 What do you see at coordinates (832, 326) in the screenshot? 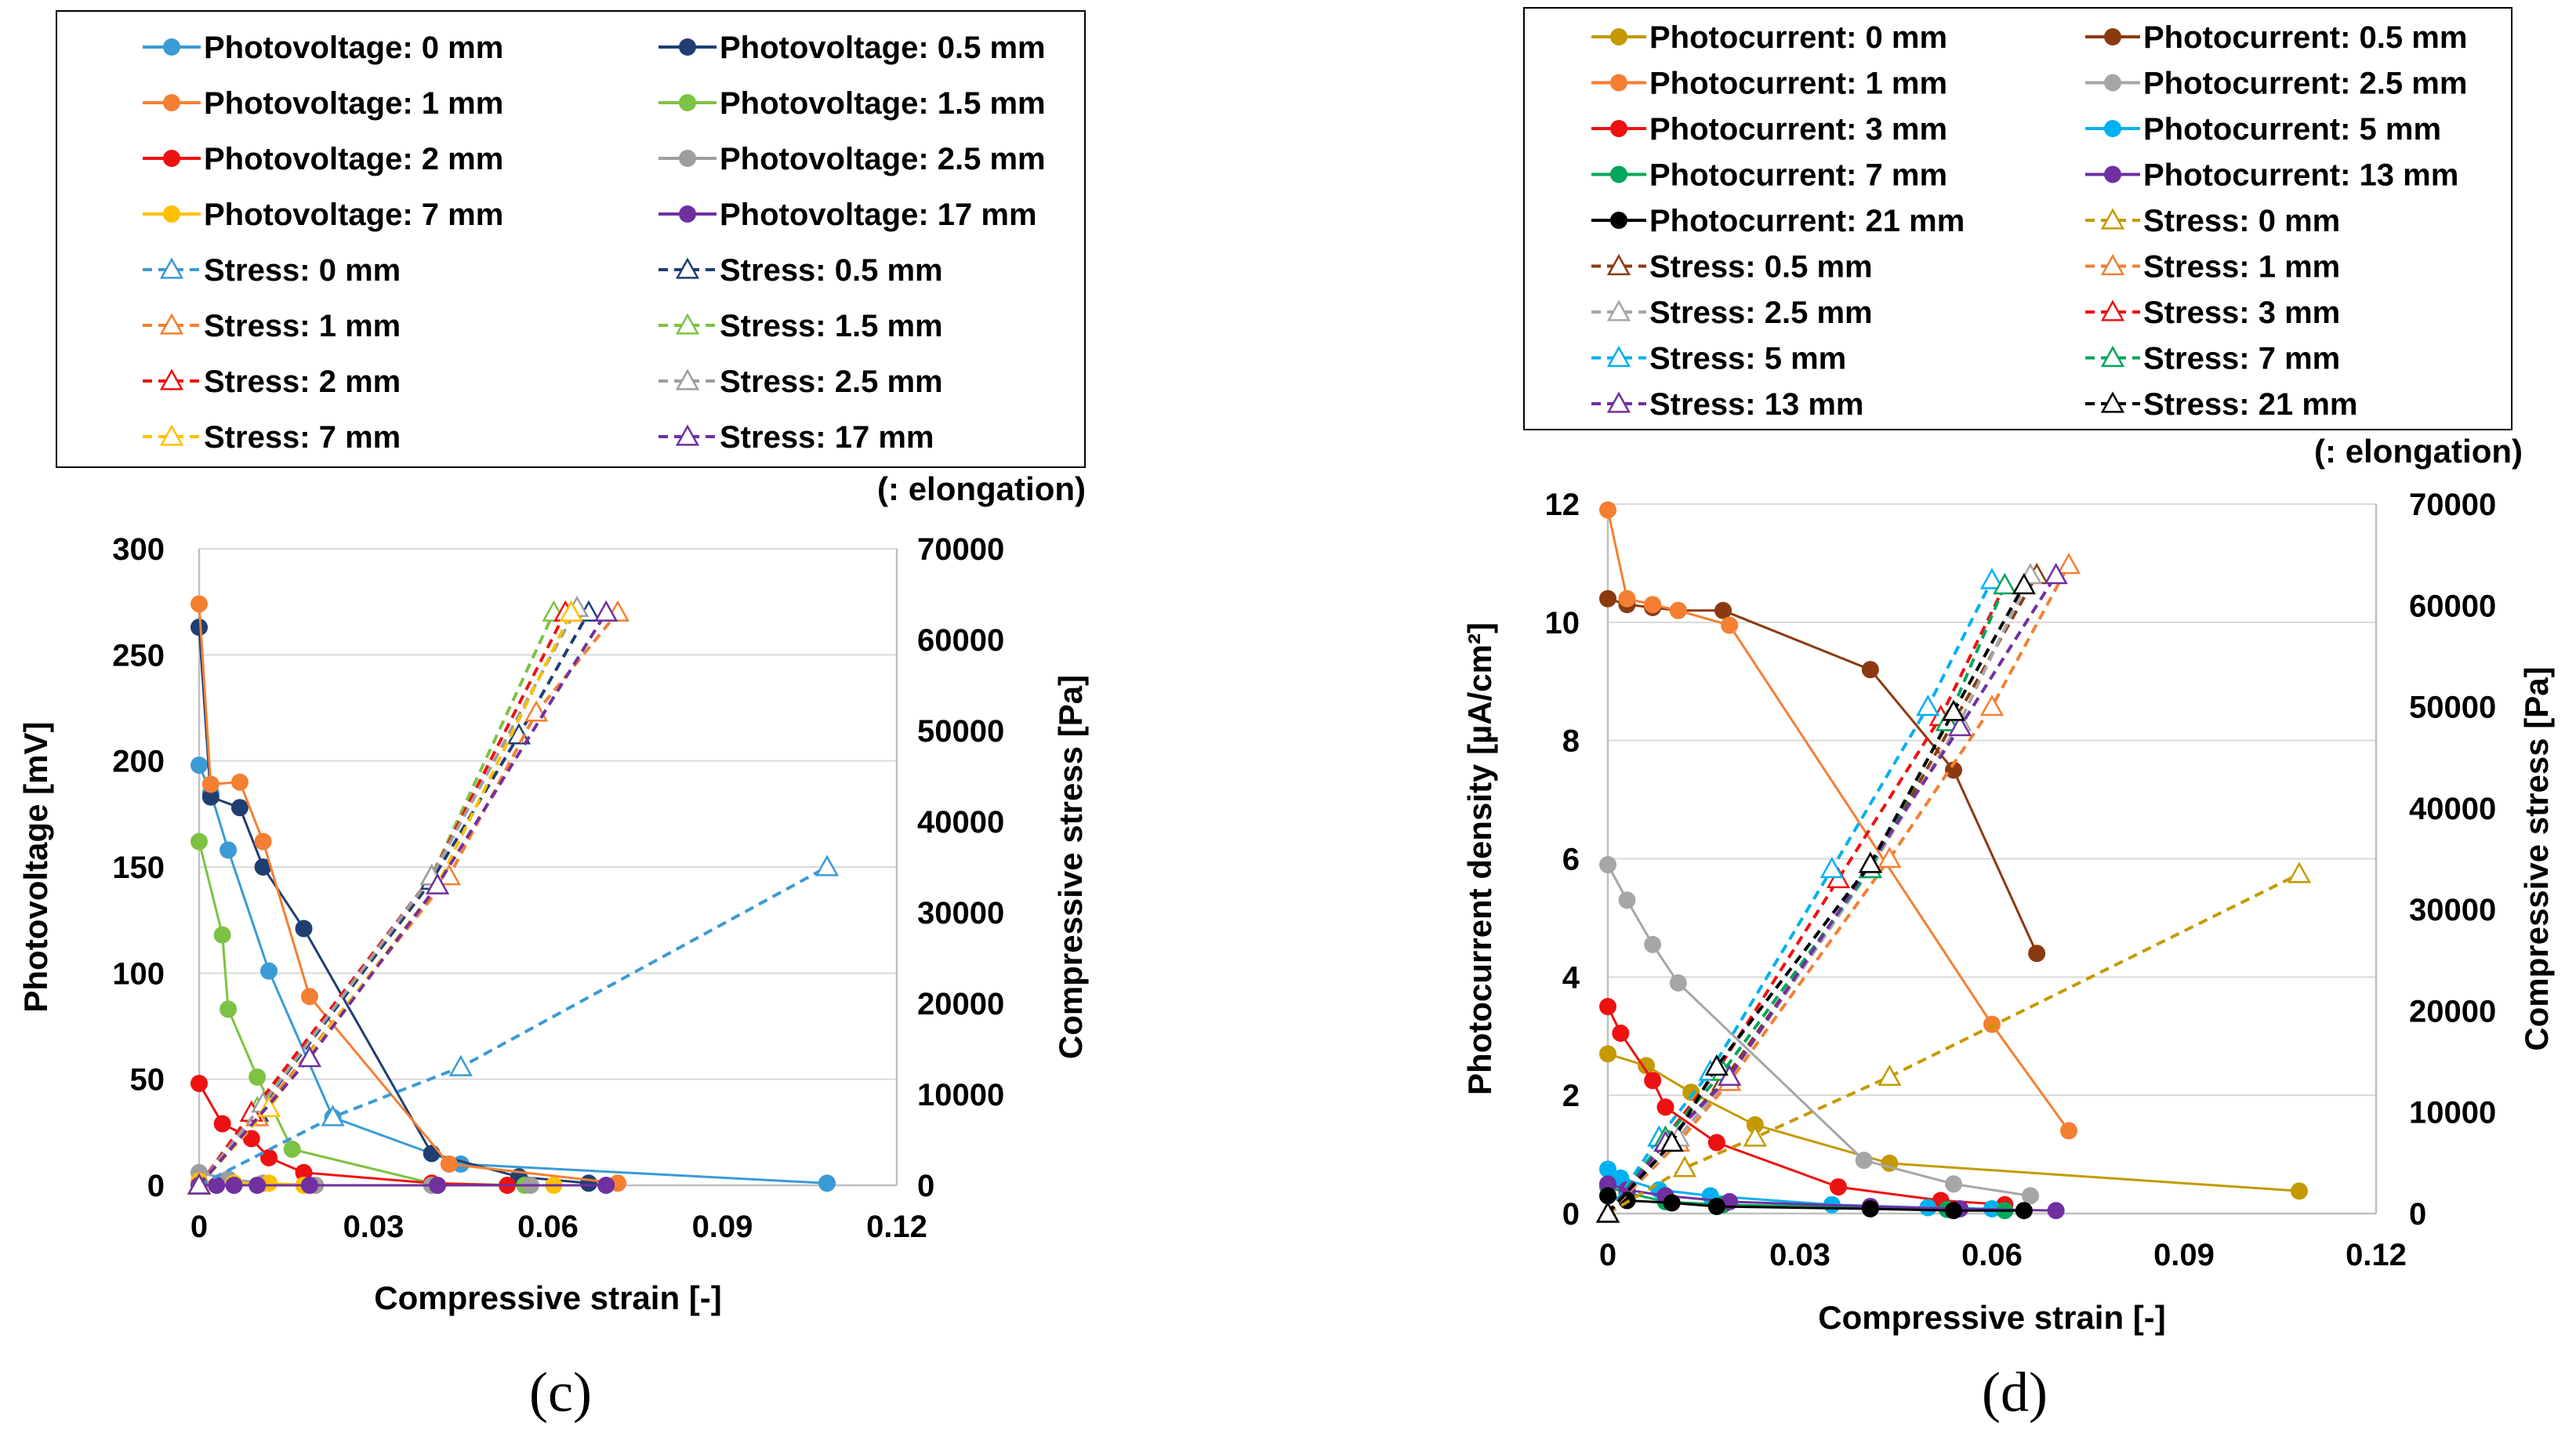
I see `legend-label: Stress: 1.5 mm` at bounding box center [832, 326].